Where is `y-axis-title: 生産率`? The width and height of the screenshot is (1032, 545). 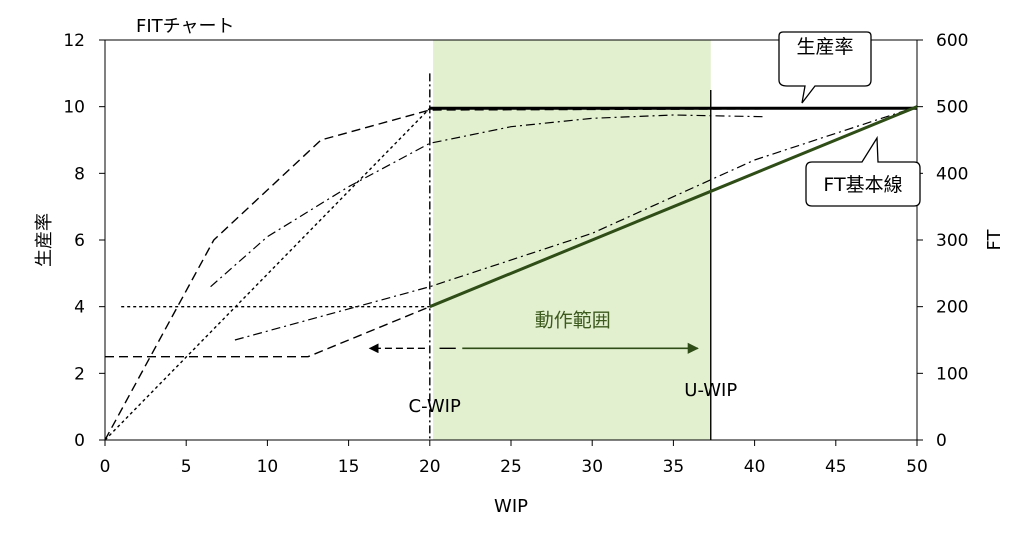 y-axis-title: 生産率 is located at coordinates (44, 240).